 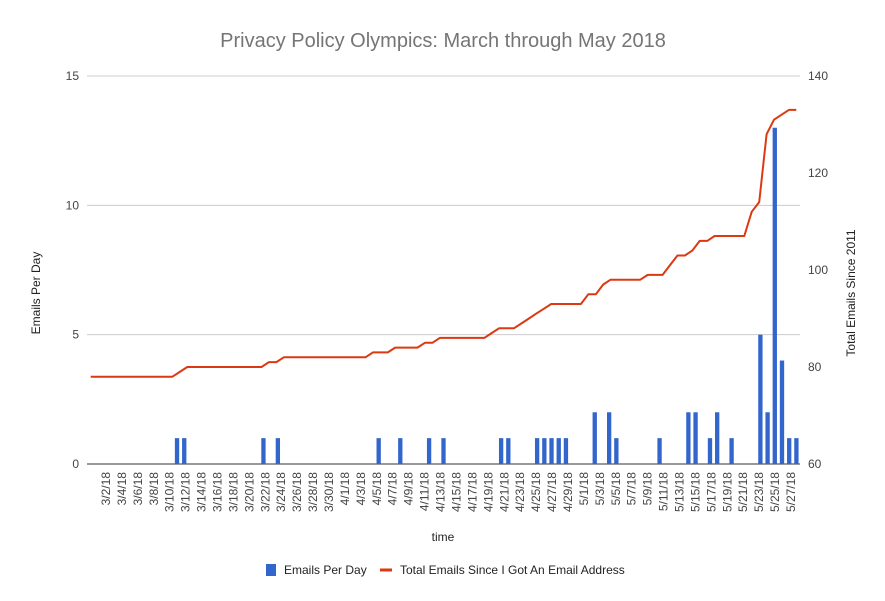 What do you see at coordinates (632, 489) in the screenshot?
I see `x-tick-label: 5/7/18` at bounding box center [632, 489].